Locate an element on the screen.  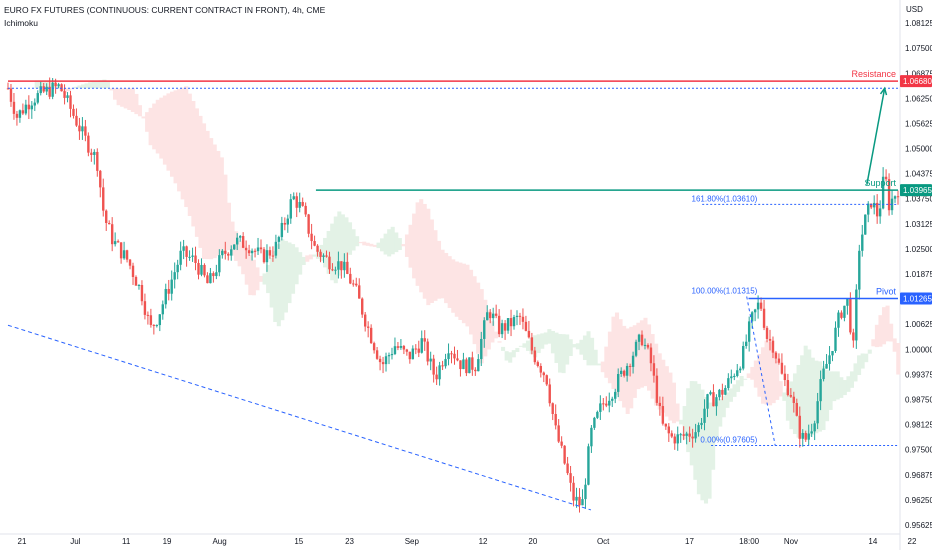
resistance-label: Resistance is located at coordinates (873, 74).